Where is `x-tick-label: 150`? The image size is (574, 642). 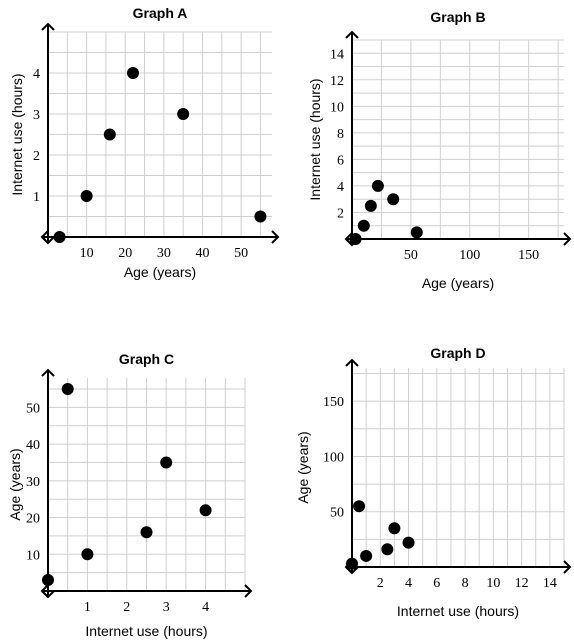 x-tick-label: 150 is located at coordinates (528, 255).